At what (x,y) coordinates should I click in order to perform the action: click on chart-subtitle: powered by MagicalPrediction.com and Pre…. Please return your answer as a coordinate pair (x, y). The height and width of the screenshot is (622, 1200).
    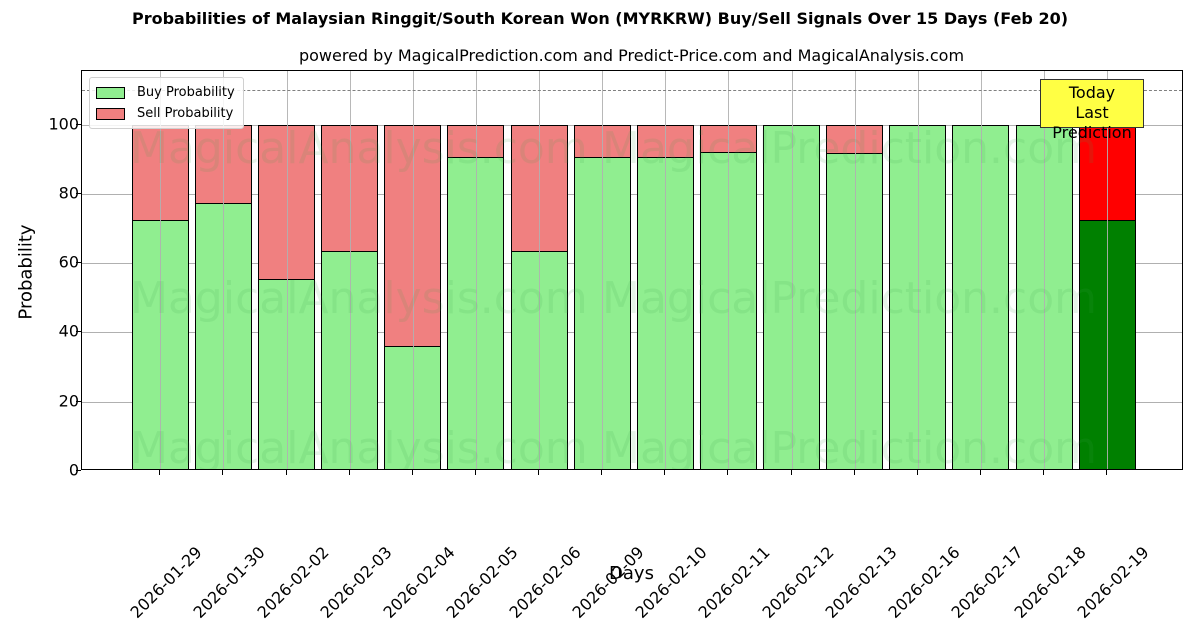
    Looking at the image, I should click on (631, 55).